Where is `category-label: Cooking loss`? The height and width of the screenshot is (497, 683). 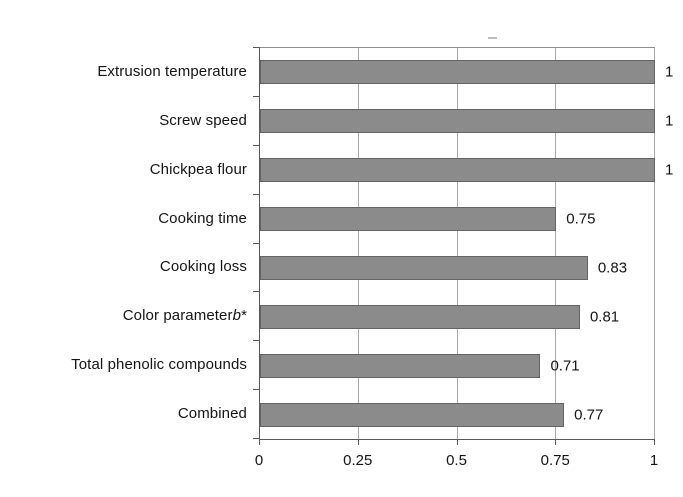 category-label: Cooking loss is located at coordinates (203, 267).